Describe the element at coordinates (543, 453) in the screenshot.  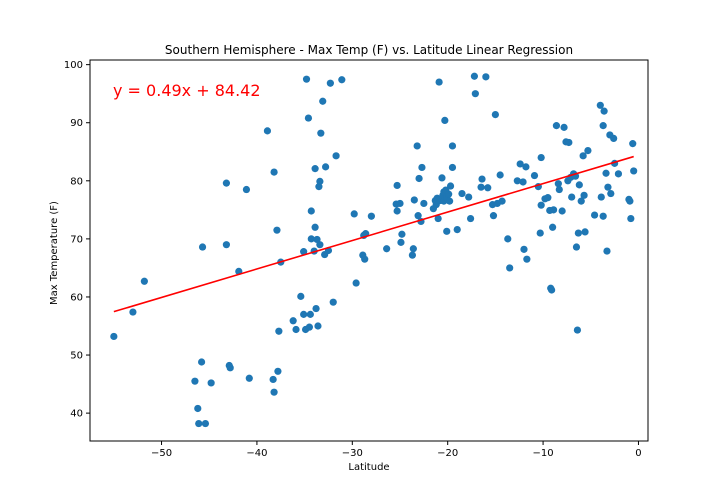
I see `x-tick-label: −10` at that location.